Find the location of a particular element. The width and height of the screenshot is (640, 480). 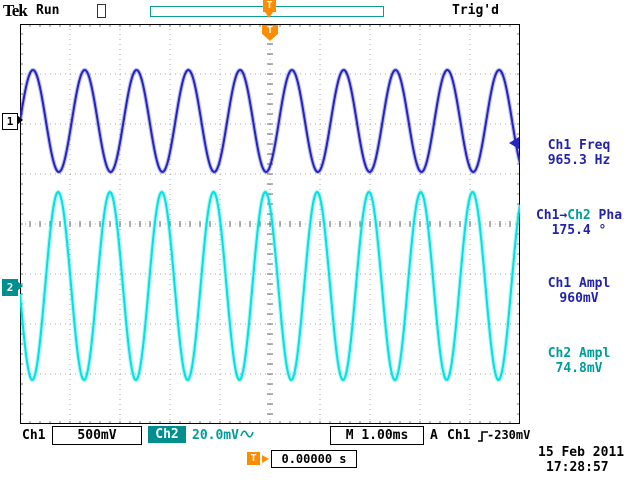

ch1-position-marker: 1 is located at coordinates (12, 121).